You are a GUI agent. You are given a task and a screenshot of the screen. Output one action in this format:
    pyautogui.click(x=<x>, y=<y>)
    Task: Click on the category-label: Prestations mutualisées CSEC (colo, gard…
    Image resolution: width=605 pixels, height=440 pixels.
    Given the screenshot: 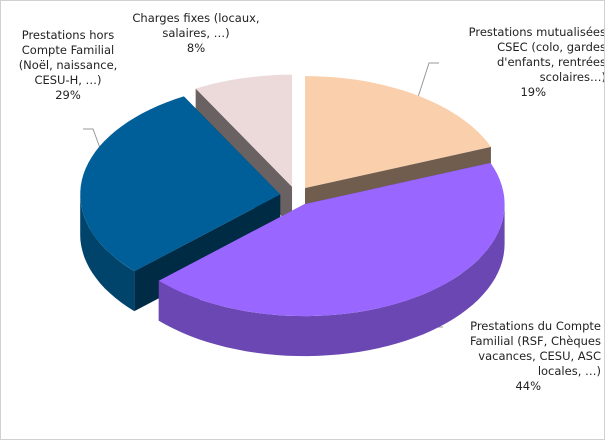 What is the action you would take?
    pyautogui.click(x=536, y=54)
    